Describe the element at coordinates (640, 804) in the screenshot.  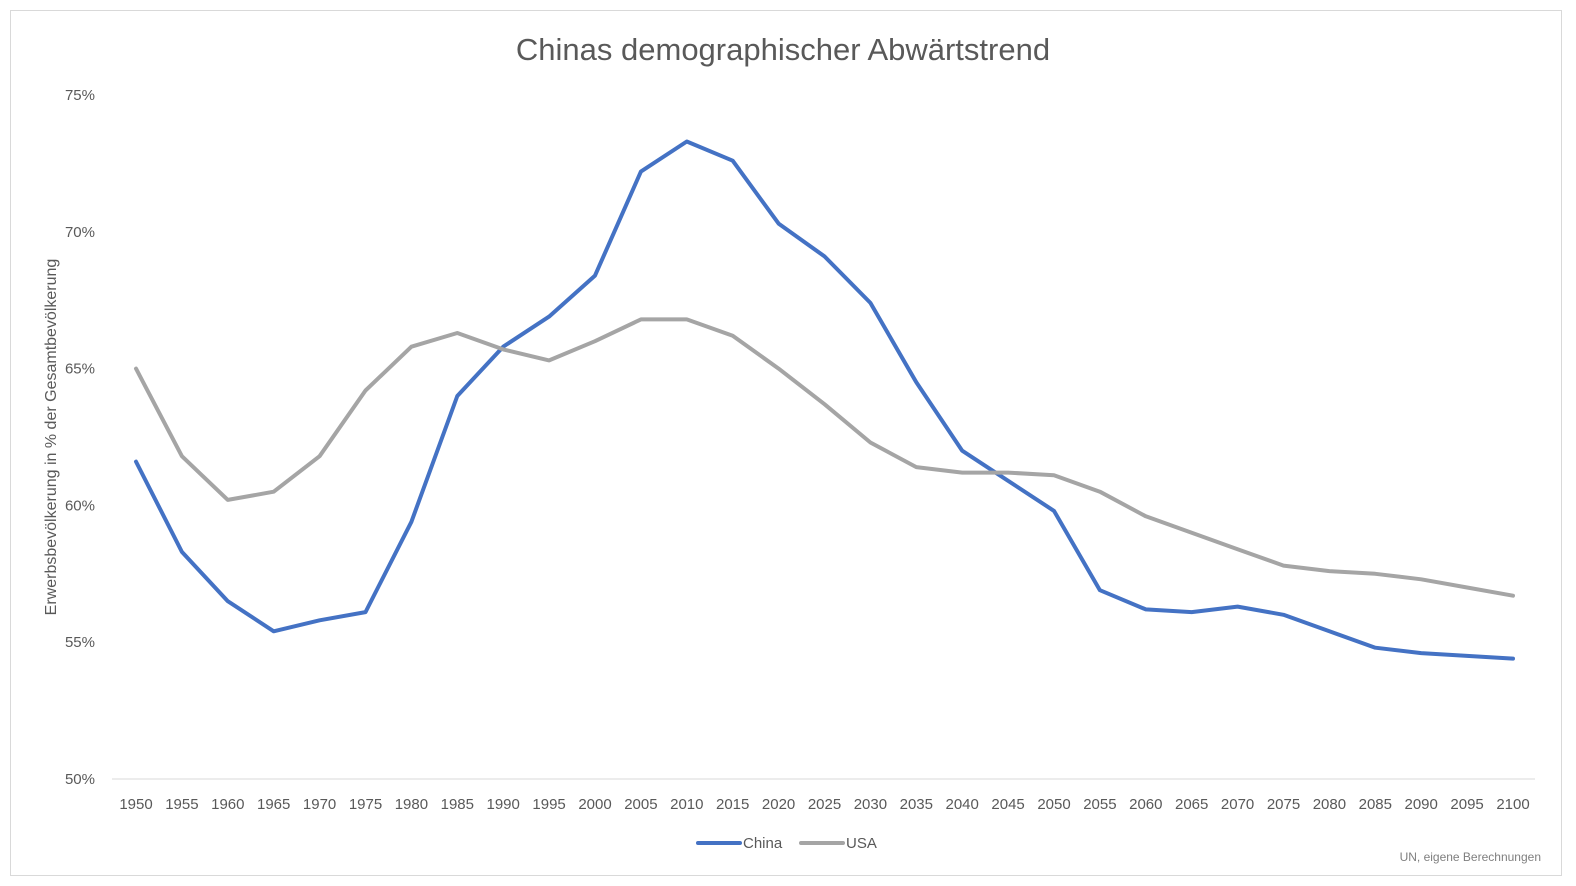
I see `x-tick-label: 2005` at that location.